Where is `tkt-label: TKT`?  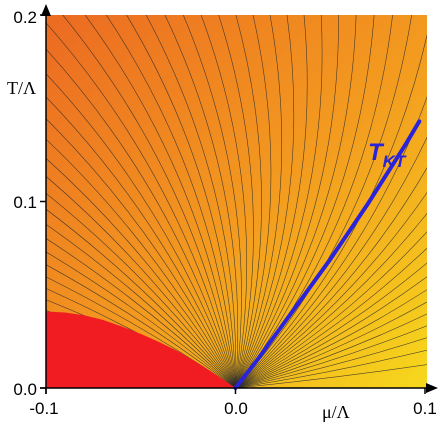 tkt-label: TKT is located at coordinates (387, 155).